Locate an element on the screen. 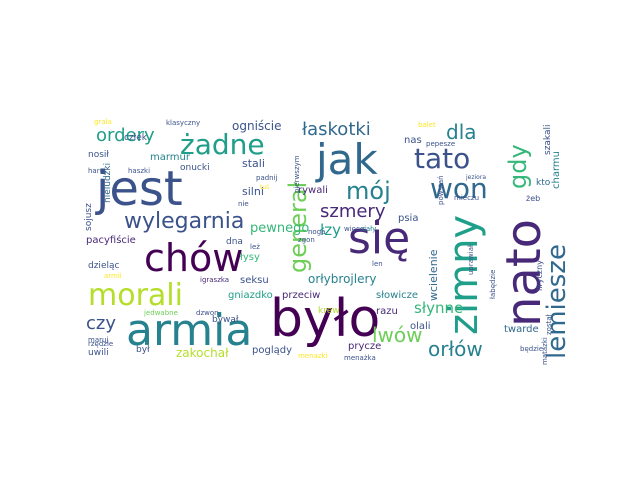  word-poglady: poglądy is located at coordinates (272, 350).